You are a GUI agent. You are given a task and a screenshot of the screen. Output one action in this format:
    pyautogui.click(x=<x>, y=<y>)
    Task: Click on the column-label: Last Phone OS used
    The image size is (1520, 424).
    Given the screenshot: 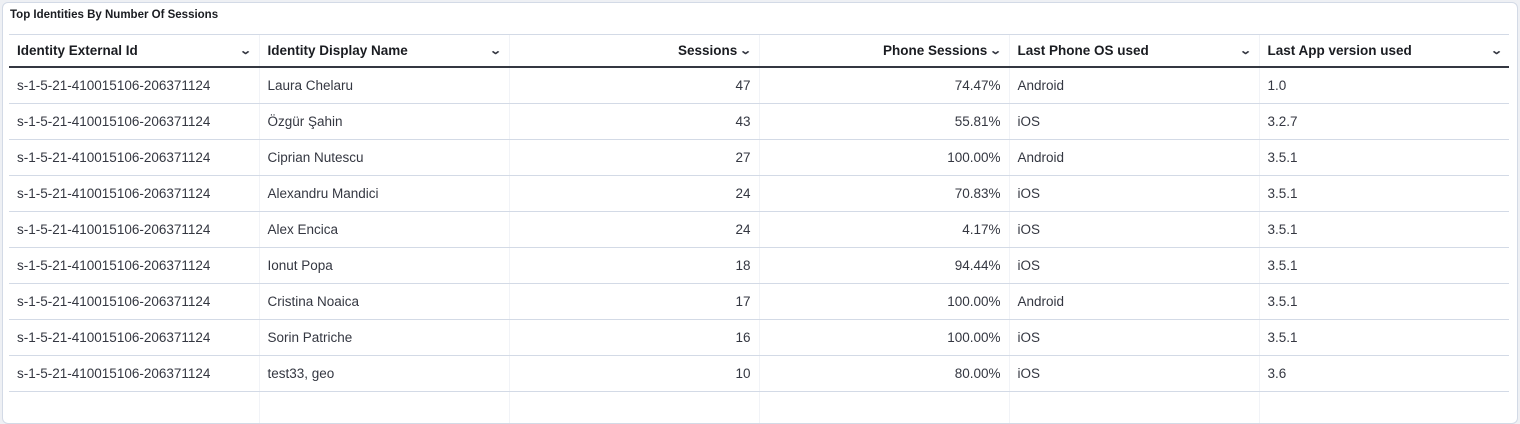 What is the action you would take?
    pyautogui.click(x=1083, y=50)
    